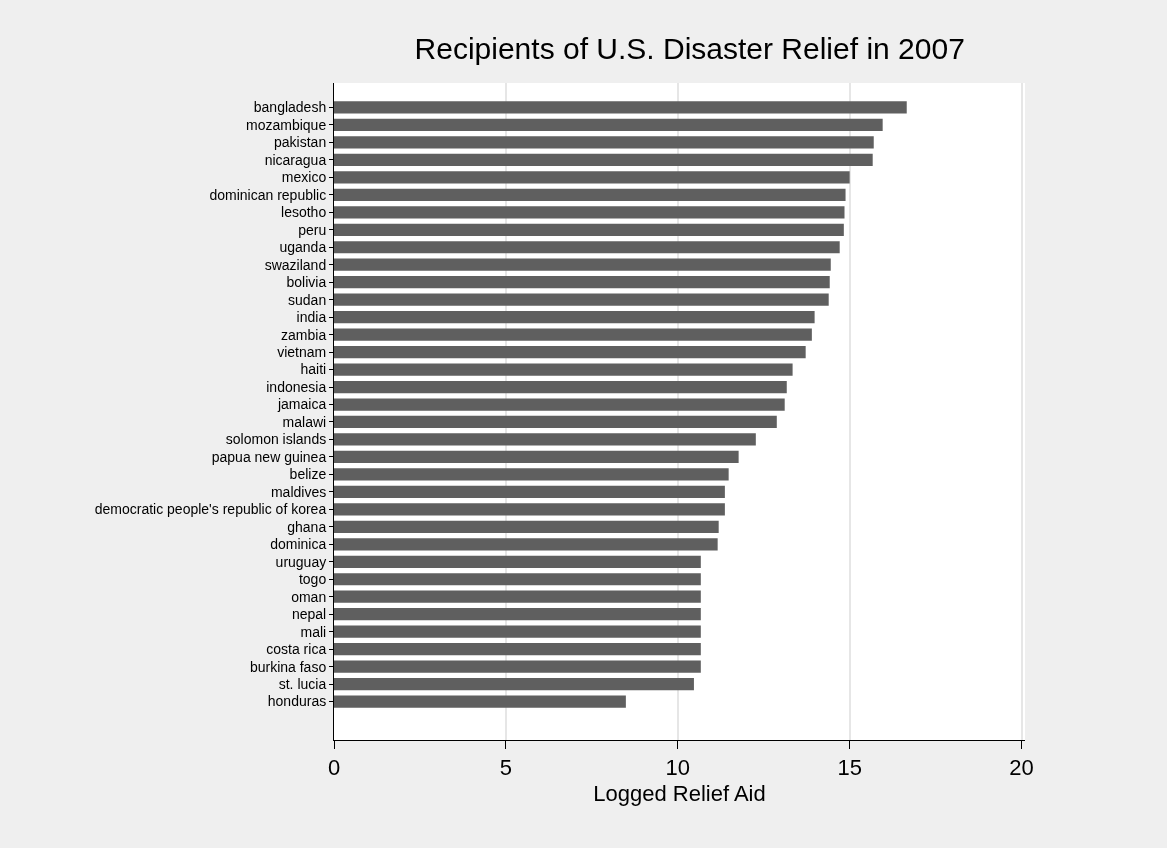 This screenshot has height=848, width=1167. I want to click on y-tick-label: ghana, so click(307, 526).